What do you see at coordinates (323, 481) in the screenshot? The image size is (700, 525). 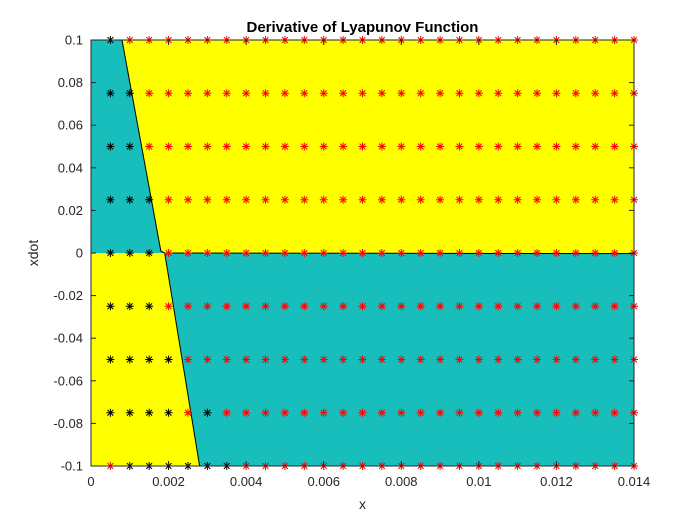 I see `x-tick-label: 0.006` at bounding box center [323, 481].